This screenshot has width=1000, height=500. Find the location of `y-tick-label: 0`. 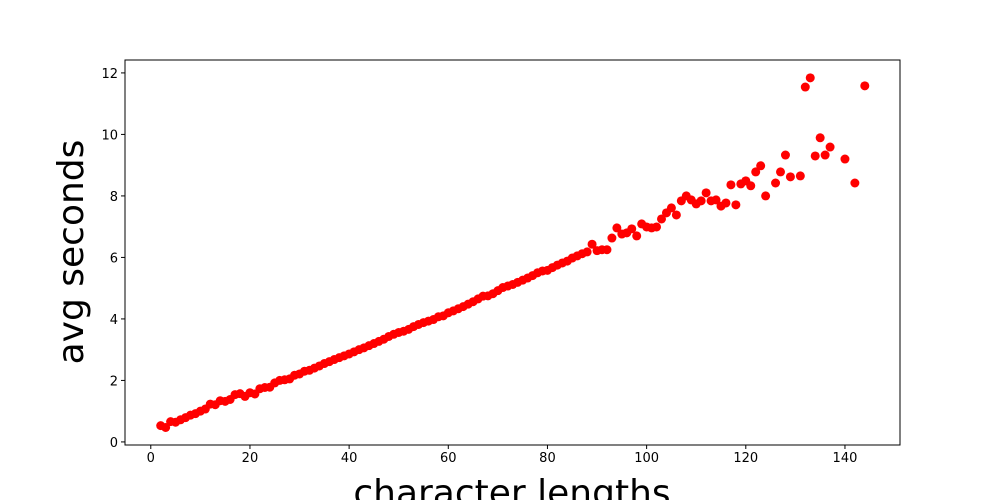

y-tick-label: 0 is located at coordinates (114, 443).